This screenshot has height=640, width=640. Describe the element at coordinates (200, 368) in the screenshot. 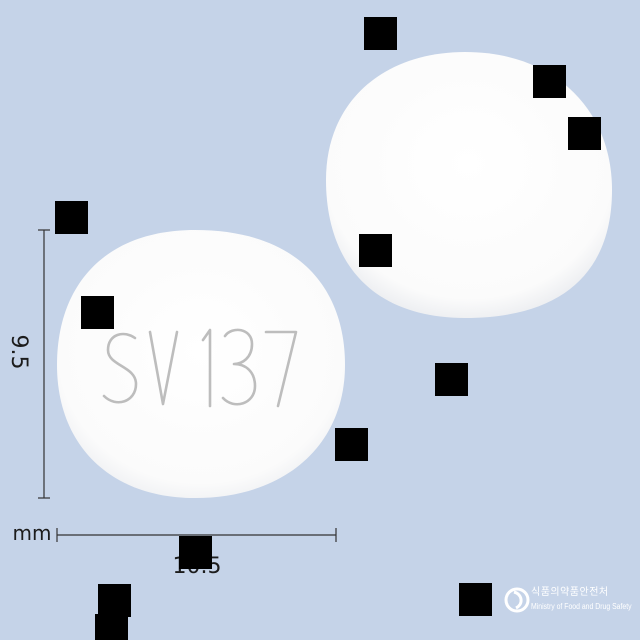

I see `pill-imprint` at that location.